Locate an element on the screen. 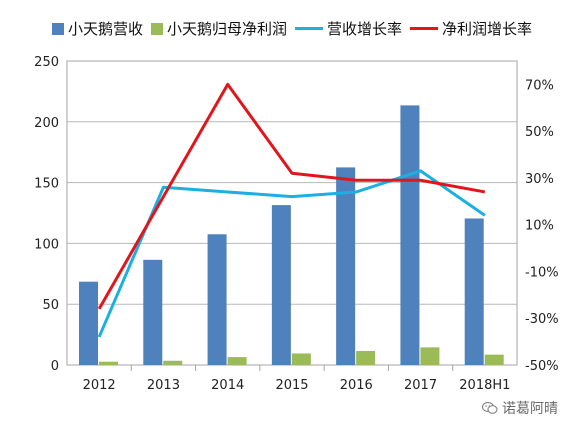 The width and height of the screenshot is (578, 435). y-right-tick-label: 70% is located at coordinates (539, 85).